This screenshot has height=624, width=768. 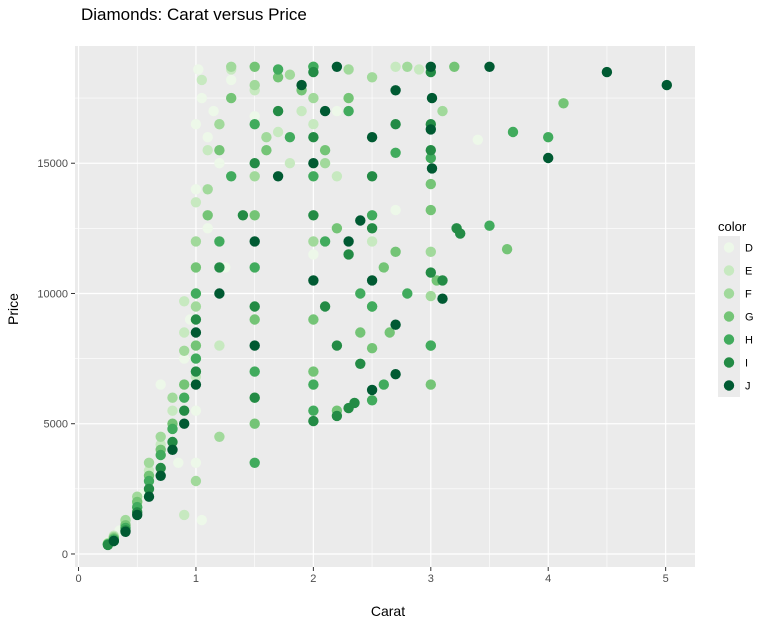 What do you see at coordinates (748, 387) in the screenshot?
I see `legend-label: J` at bounding box center [748, 387].